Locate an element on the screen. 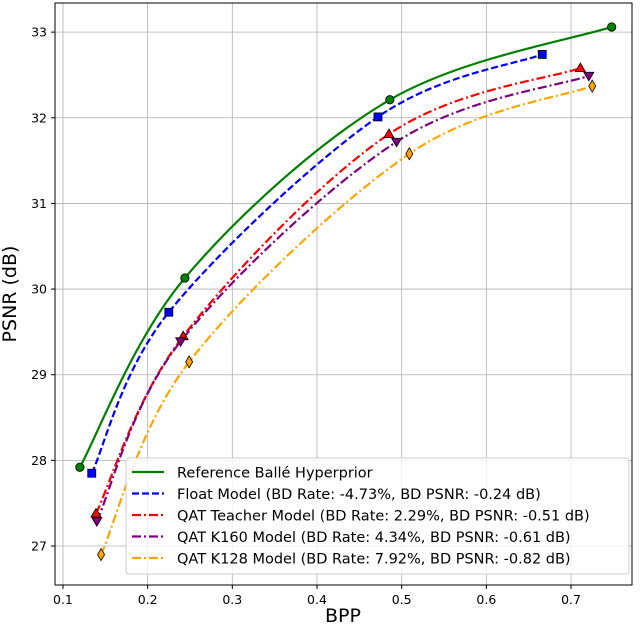 The image size is (640, 629). y-tick-label: 27 is located at coordinates (39, 546).